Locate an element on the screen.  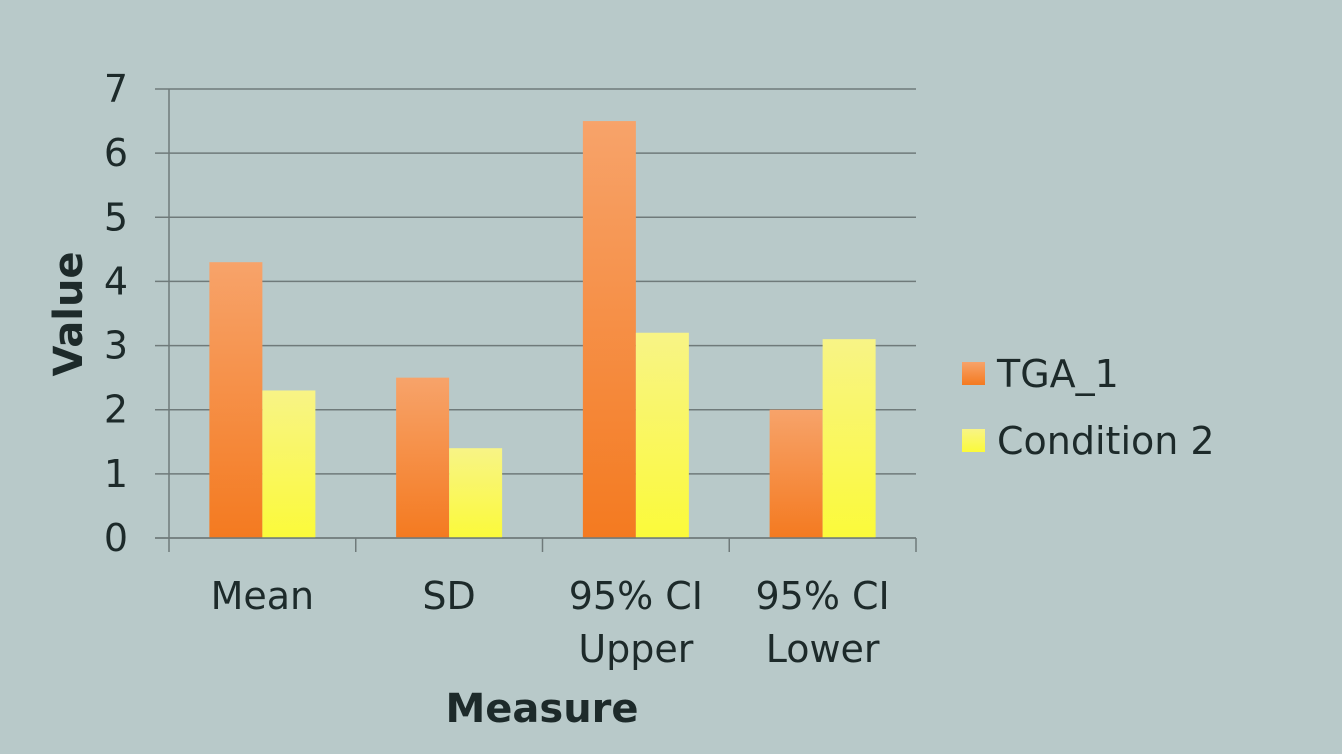
legend: TGA_1 Condition 2 is located at coordinates (1088, 407).